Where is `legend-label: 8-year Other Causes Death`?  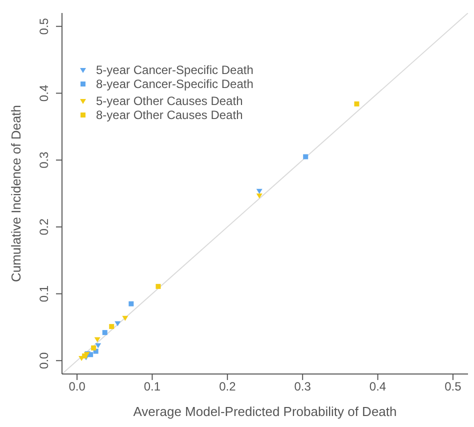
legend-label: 8-year Other Causes Death is located at coordinates (169, 115).